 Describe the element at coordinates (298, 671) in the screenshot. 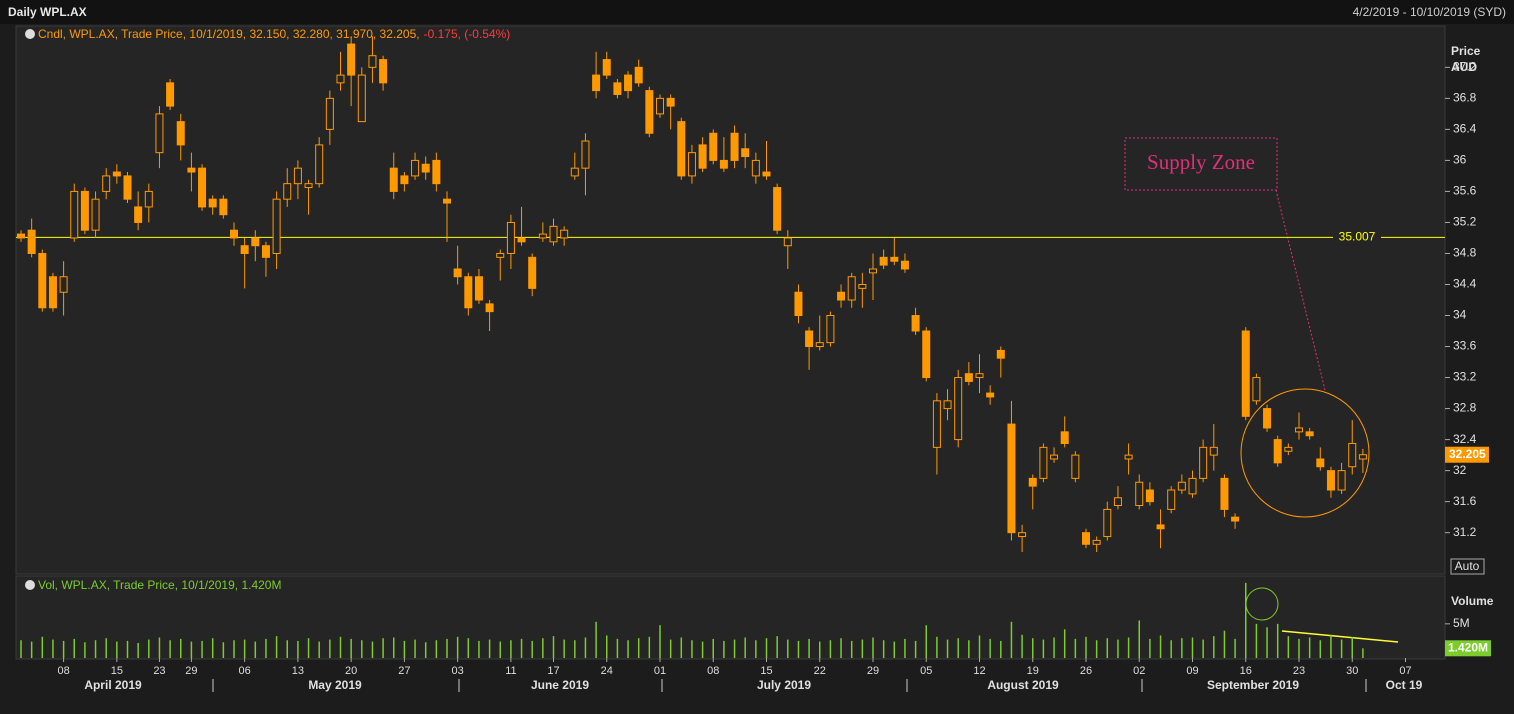

I see `x-tick-label: 13` at that location.